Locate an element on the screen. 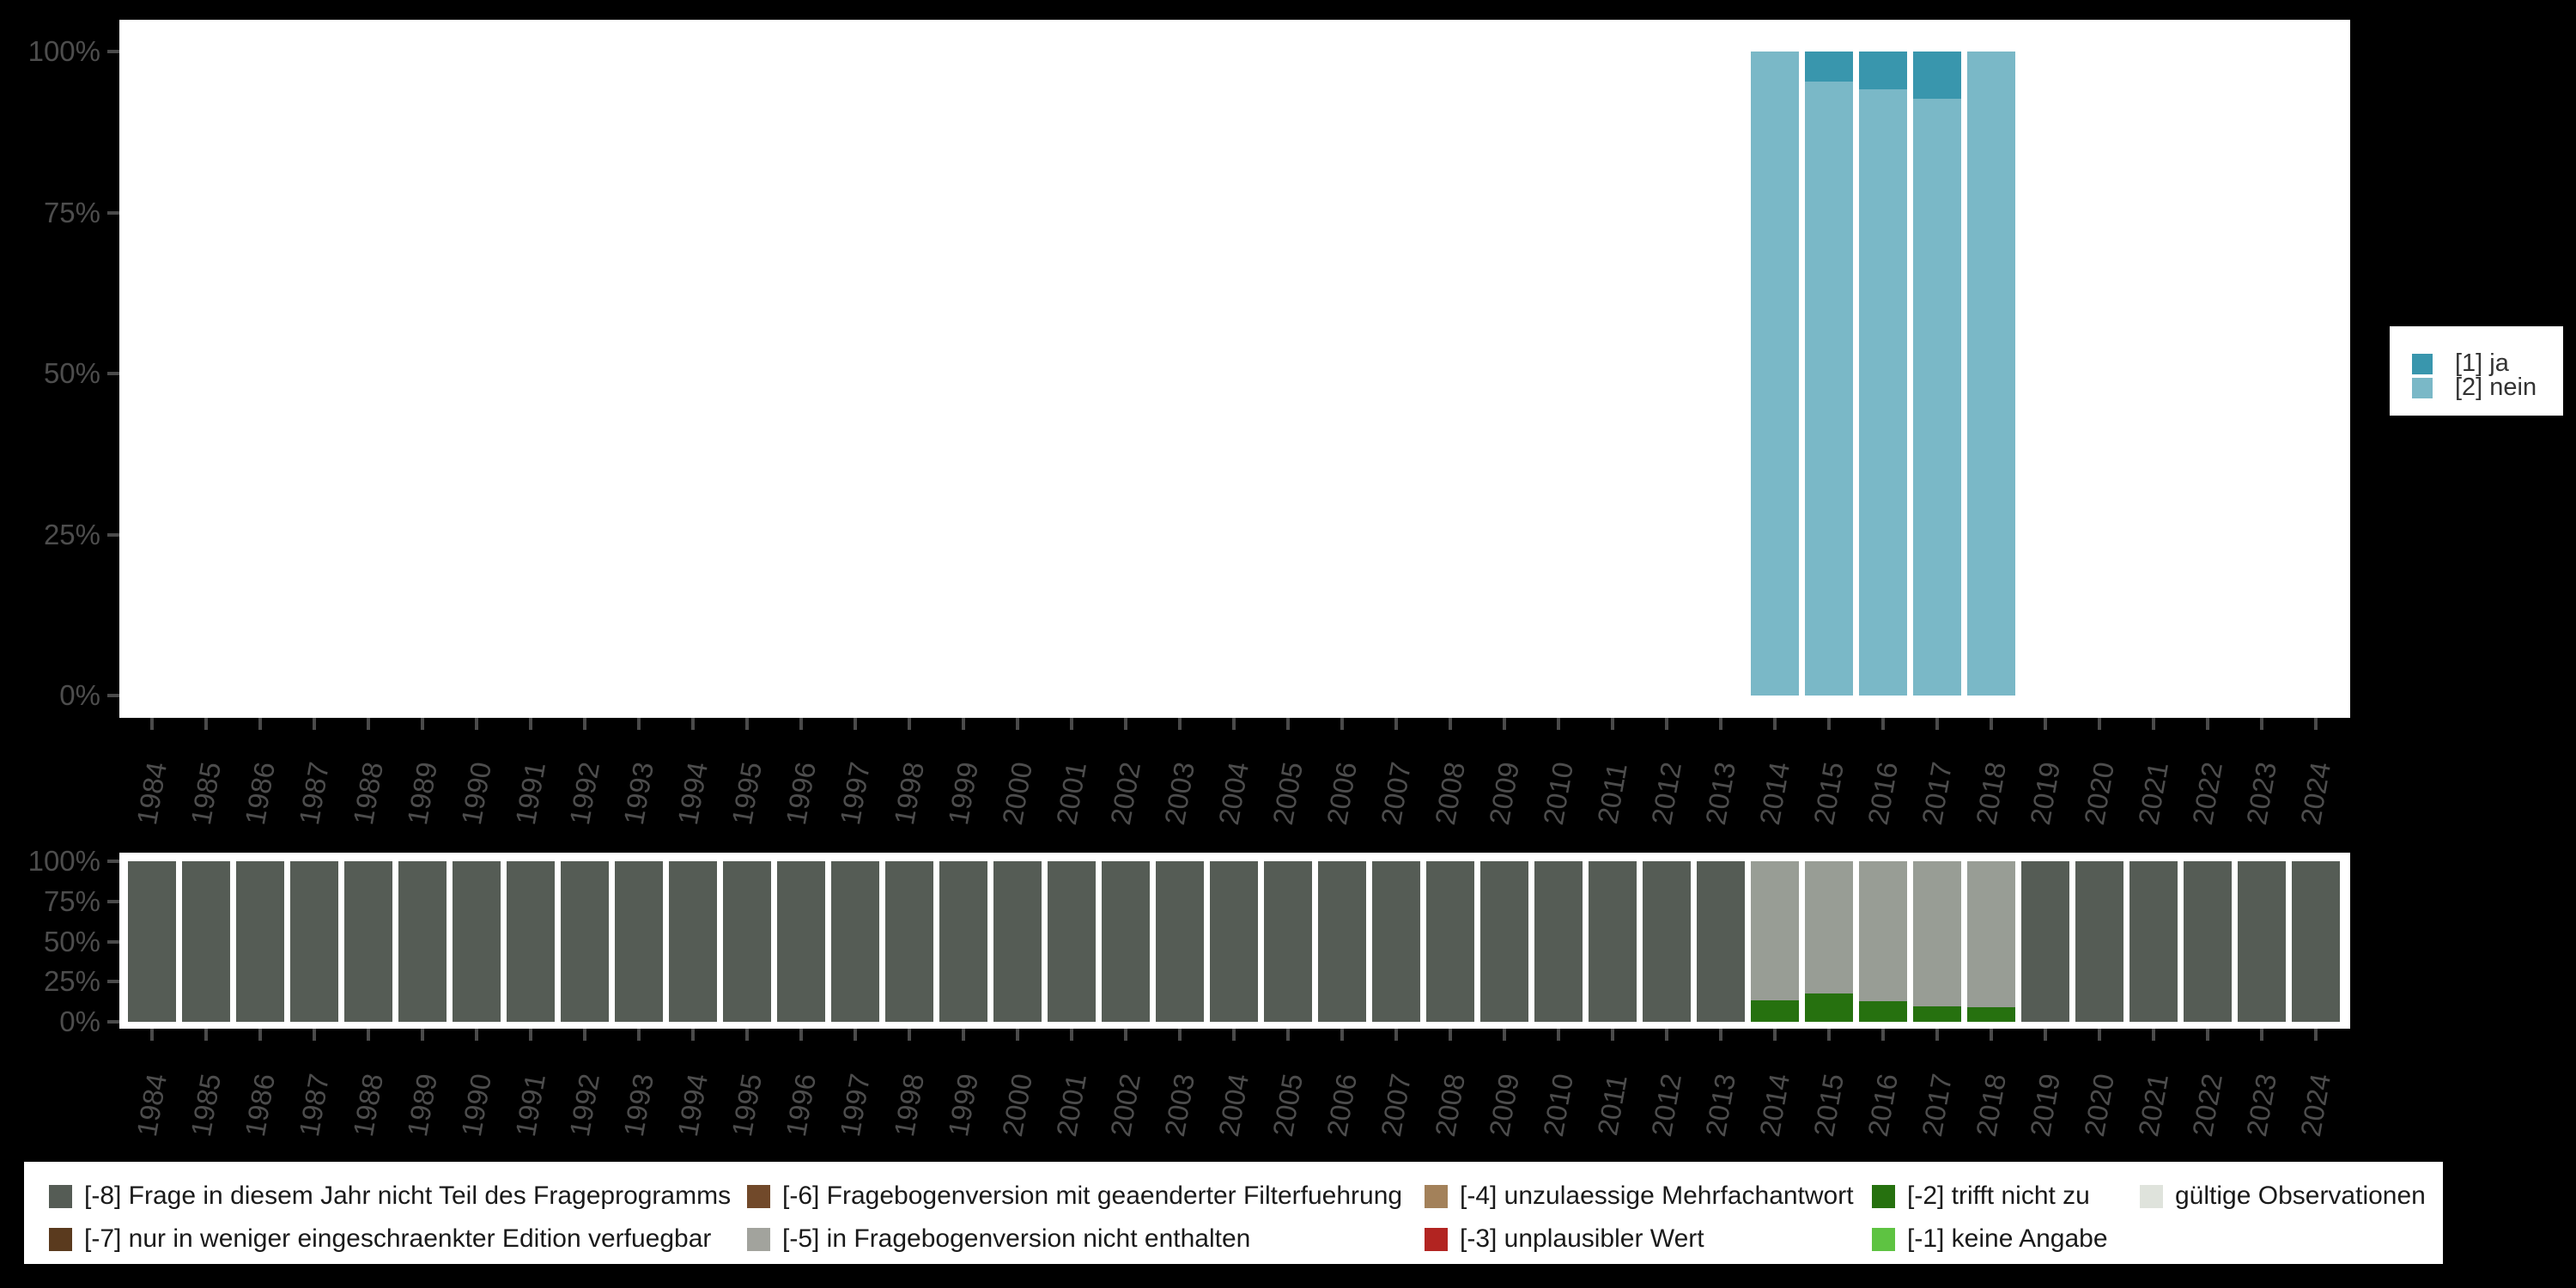 Image resolution: width=2576 pixels, height=1288 pixels. x-tick-label-2004: 2004 is located at coordinates (1233, 793).